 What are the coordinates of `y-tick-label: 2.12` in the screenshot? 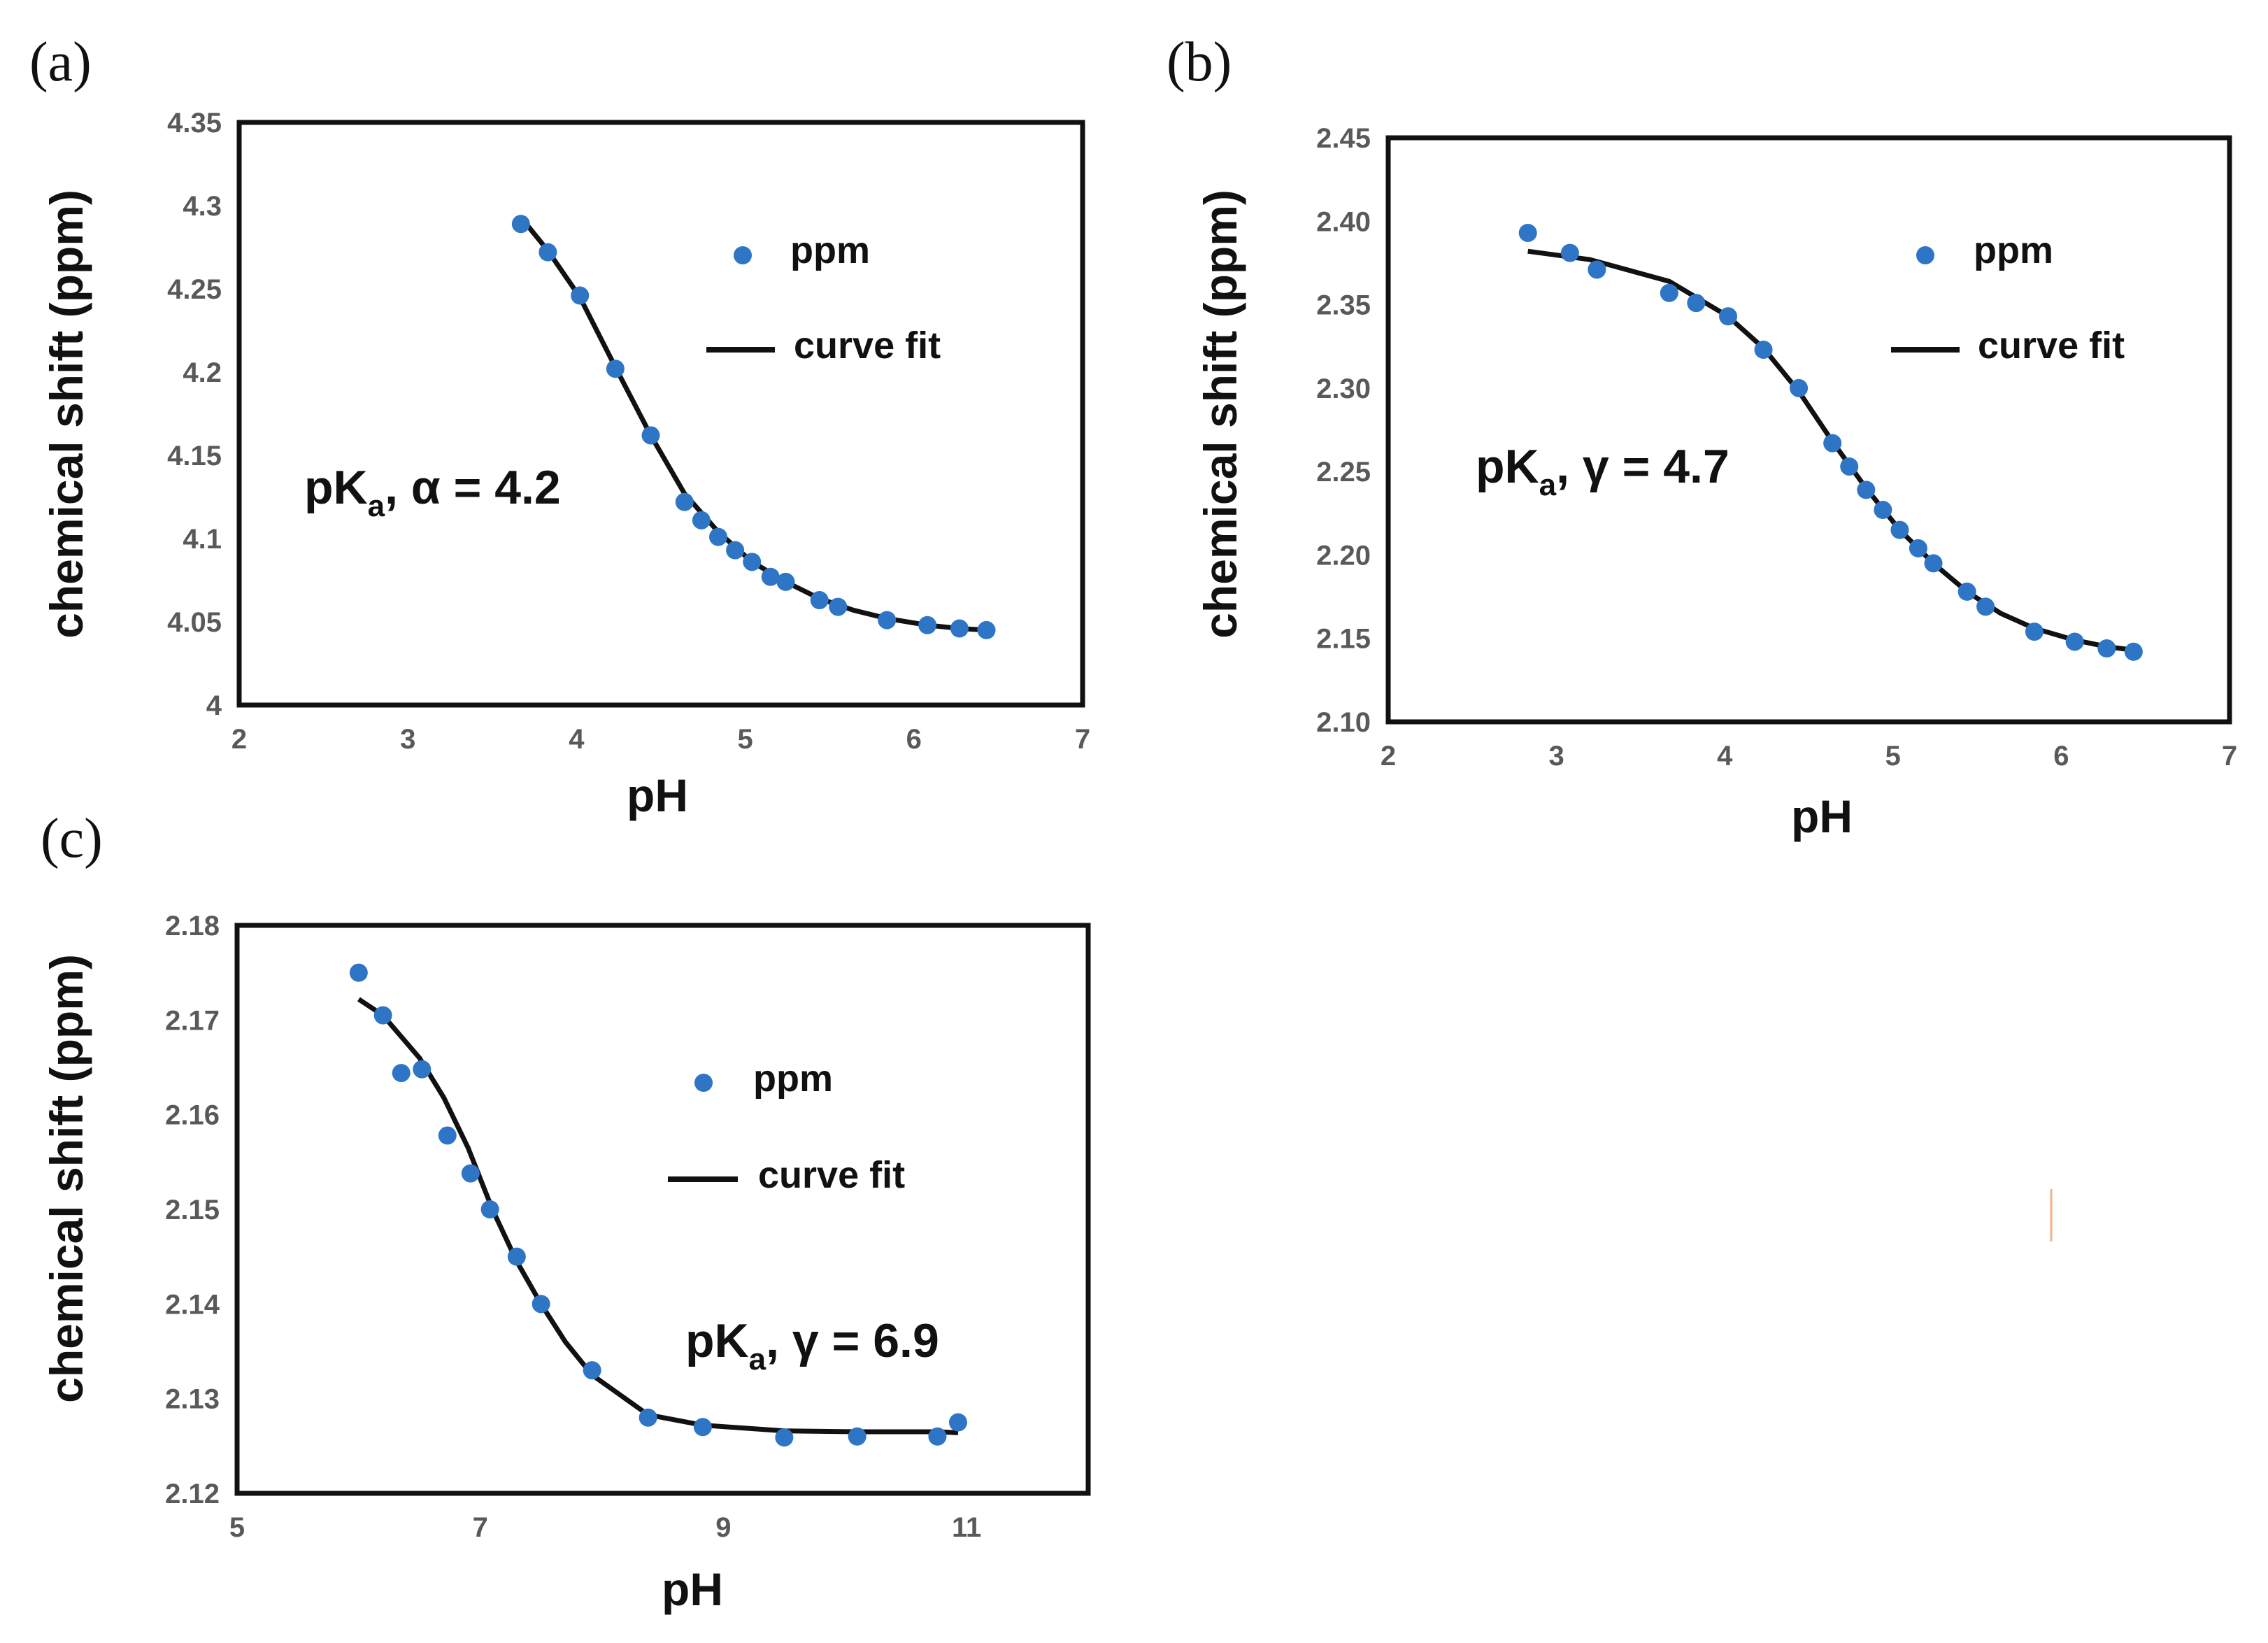 It's located at (193, 1494).